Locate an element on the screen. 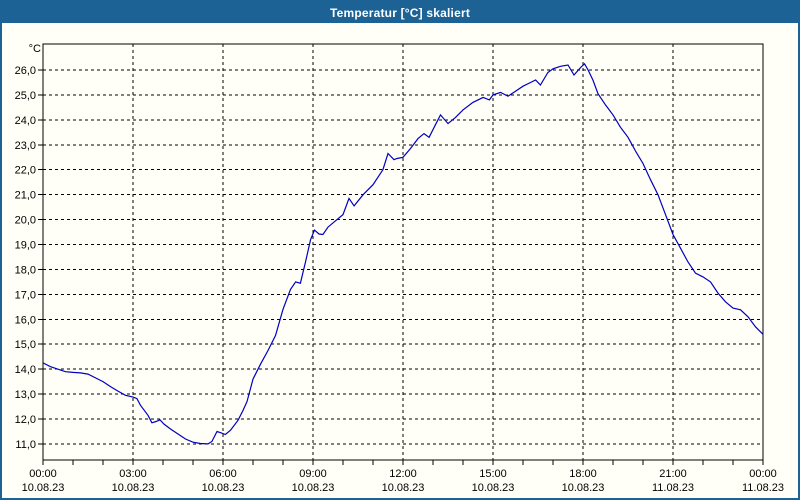  y-tick-label: 19,0 is located at coordinates (25, 246).